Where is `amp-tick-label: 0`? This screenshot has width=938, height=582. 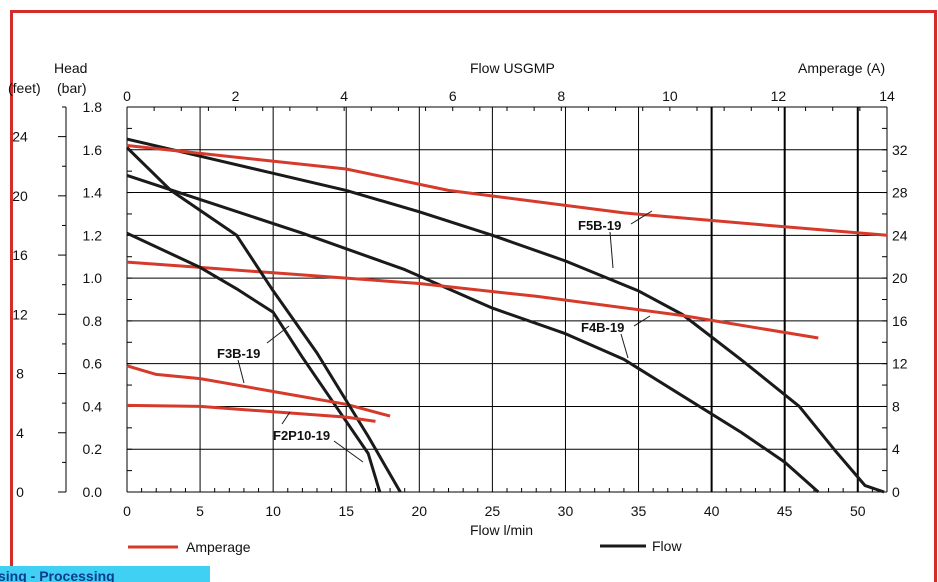
amp-tick-label: 0 is located at coordinates (896, 492).